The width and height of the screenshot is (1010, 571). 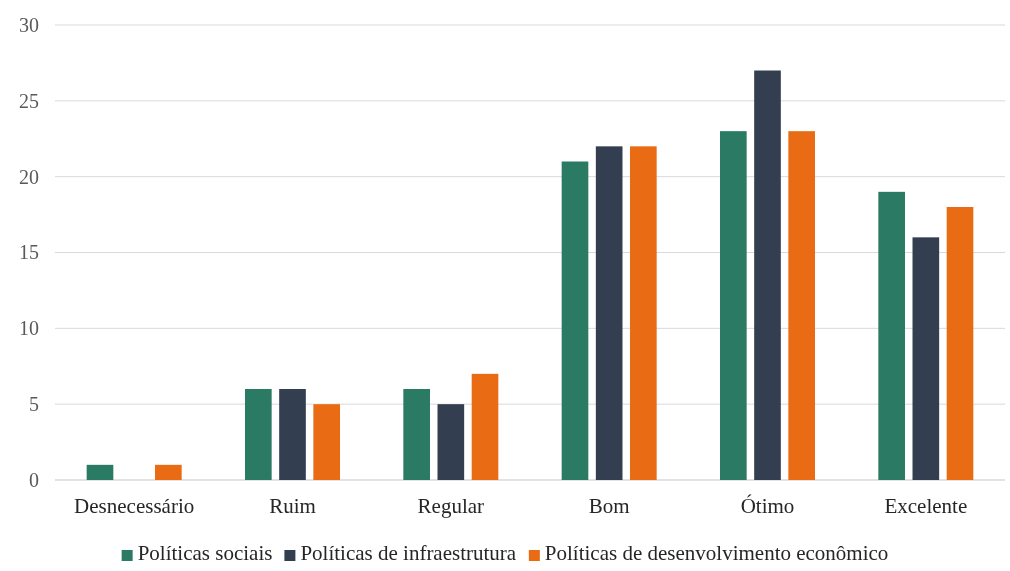 I want to click on x-tick-label: Ruim, so click(x=292, y=505).